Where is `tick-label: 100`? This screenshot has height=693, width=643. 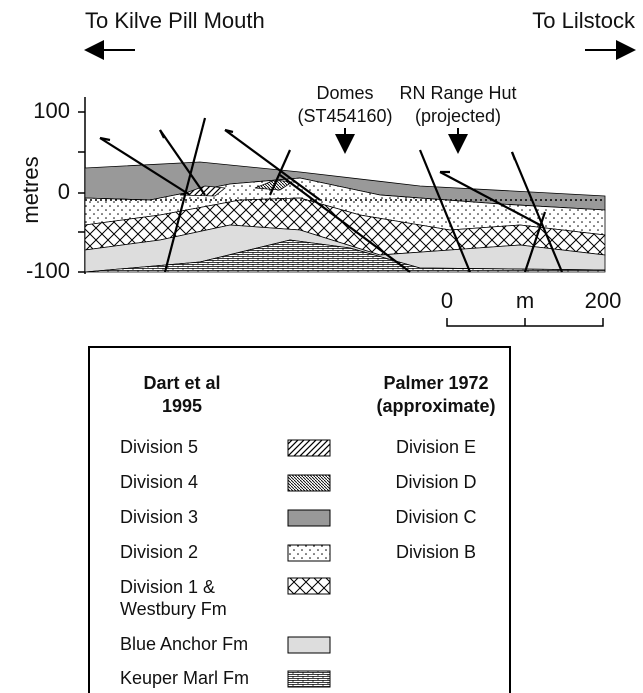 tick-label: 100 is located at coordinates (51, 110).